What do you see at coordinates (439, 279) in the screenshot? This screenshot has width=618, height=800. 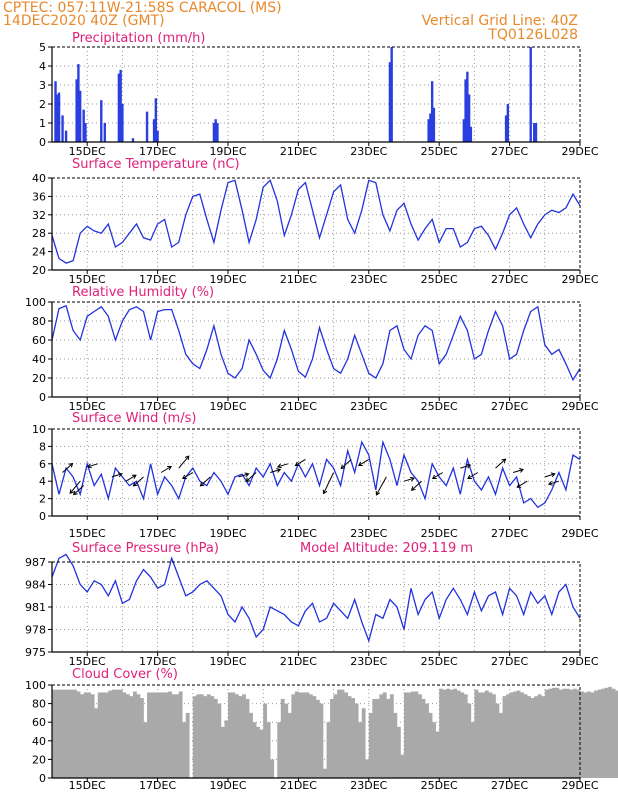 I see `x-tick-label: 25DEC` at bounding box center [439, 279].